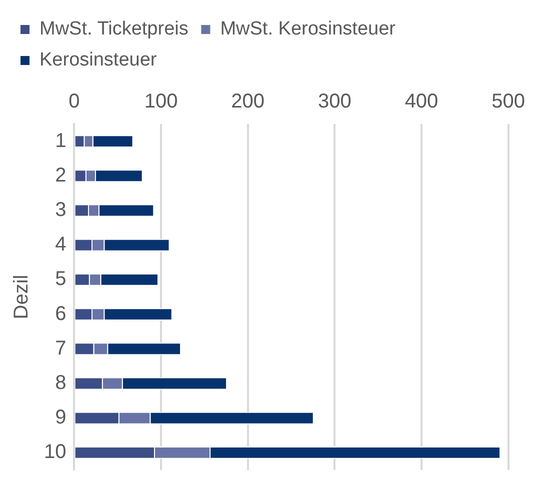  I want to click on legend-label: MwSt. Ticketpreis, so click(114, 29).